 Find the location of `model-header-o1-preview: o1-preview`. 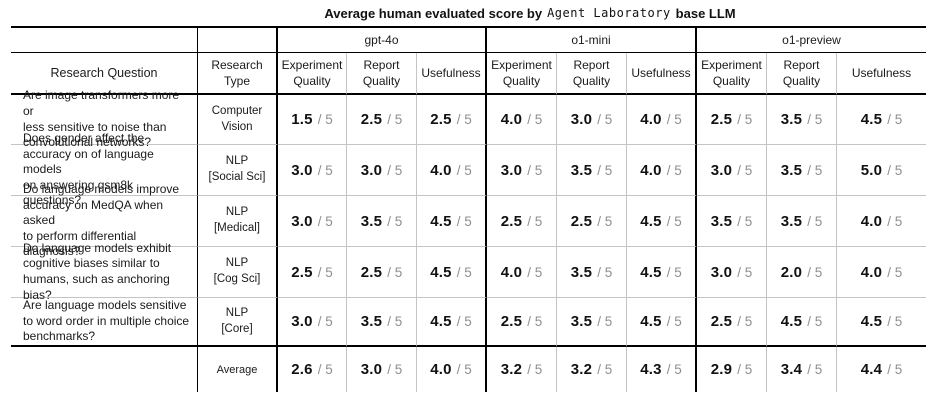

model-header-o1-preview: o1-preview is located at coordinates (811, 39).